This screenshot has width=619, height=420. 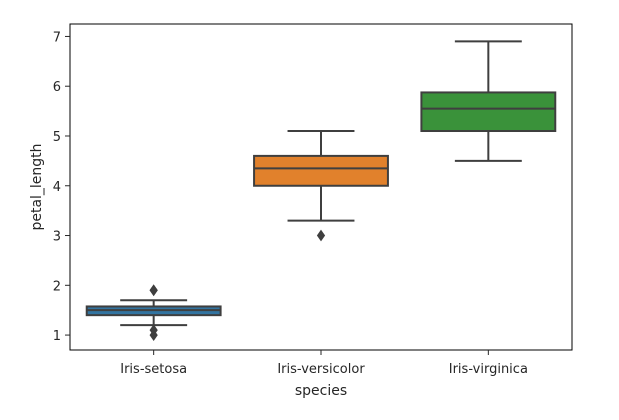 I want to click on box-iris-virginica, so click(x=488, y=101).